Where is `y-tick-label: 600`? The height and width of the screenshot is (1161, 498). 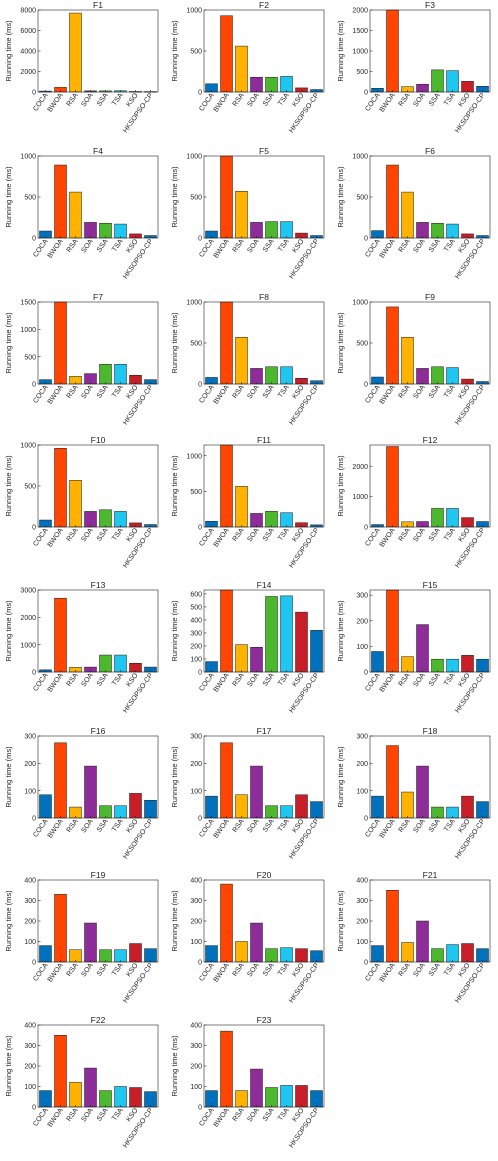
y-tick-label: 600 is located at coordinates (196, 595).